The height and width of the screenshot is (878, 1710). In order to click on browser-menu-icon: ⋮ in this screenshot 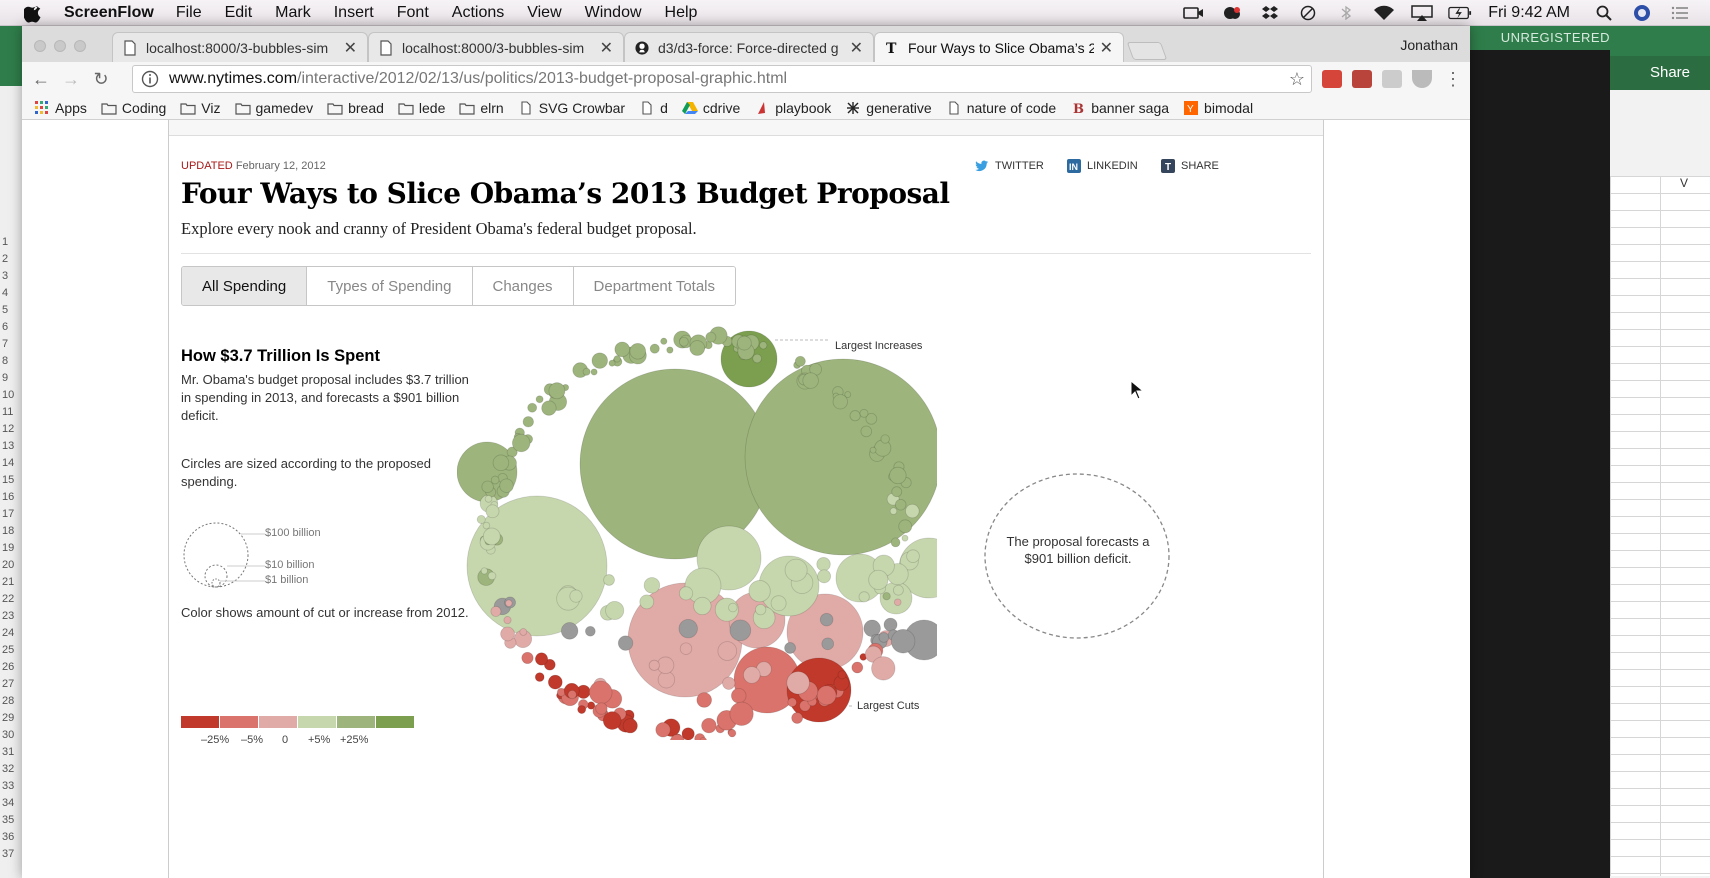, I will do `click(1453, 79)`.